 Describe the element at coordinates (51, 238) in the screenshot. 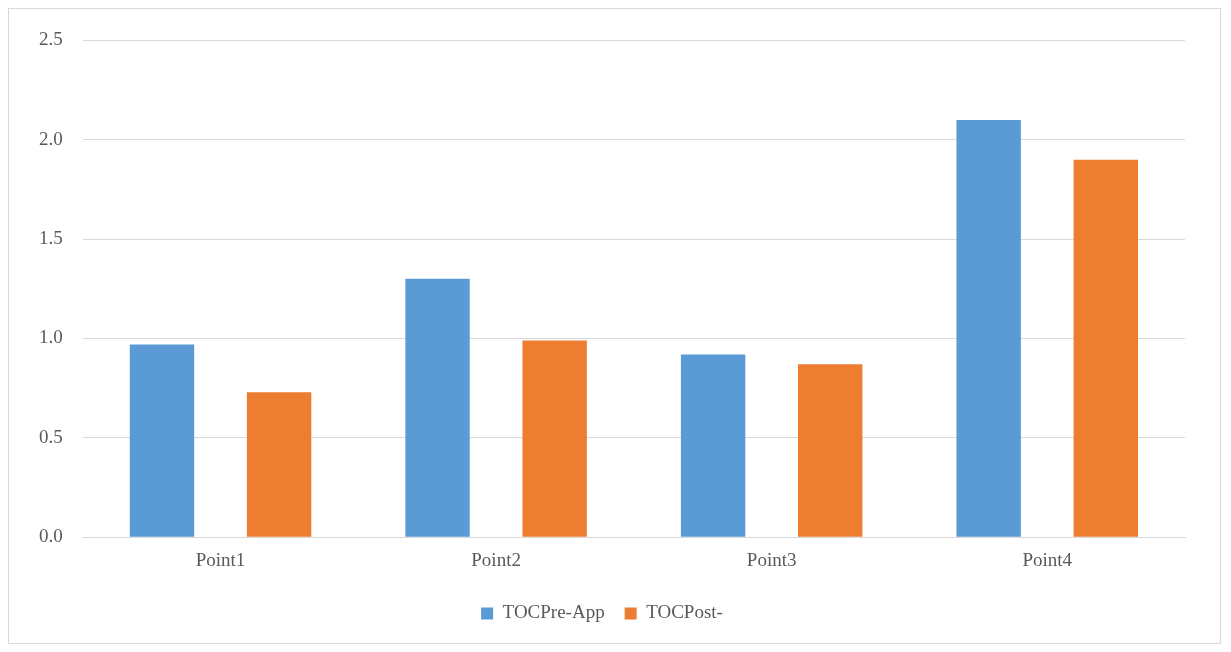

I see `y-tick-label: 1.5` at that location.